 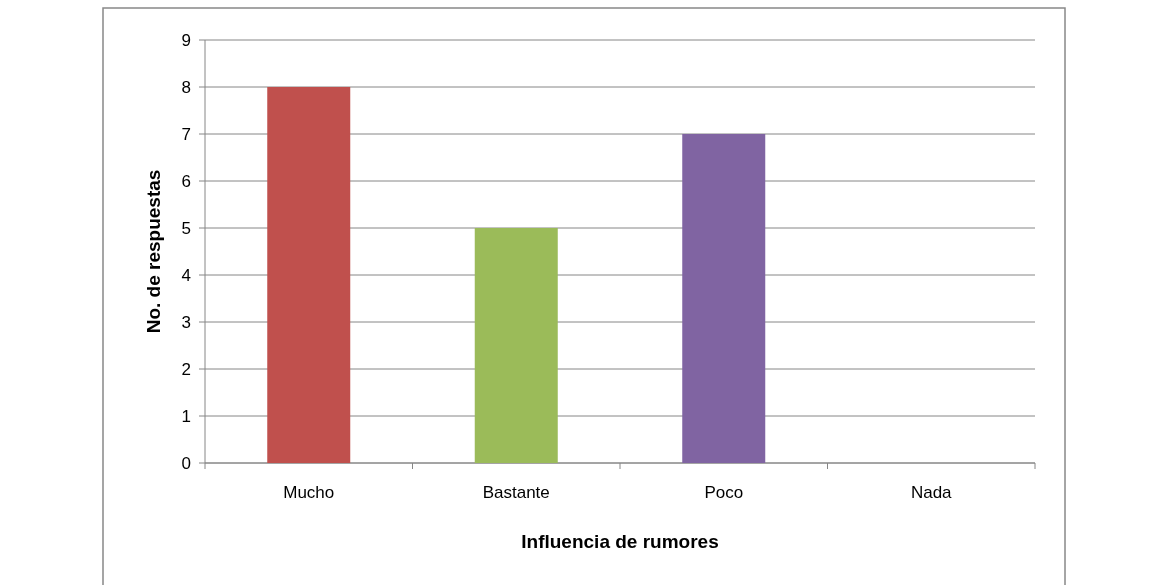 What do you see at coordinates (516, 492) in the screenshot?
I see `x-tick-label: Bastante` at bounding box center [516, 492].